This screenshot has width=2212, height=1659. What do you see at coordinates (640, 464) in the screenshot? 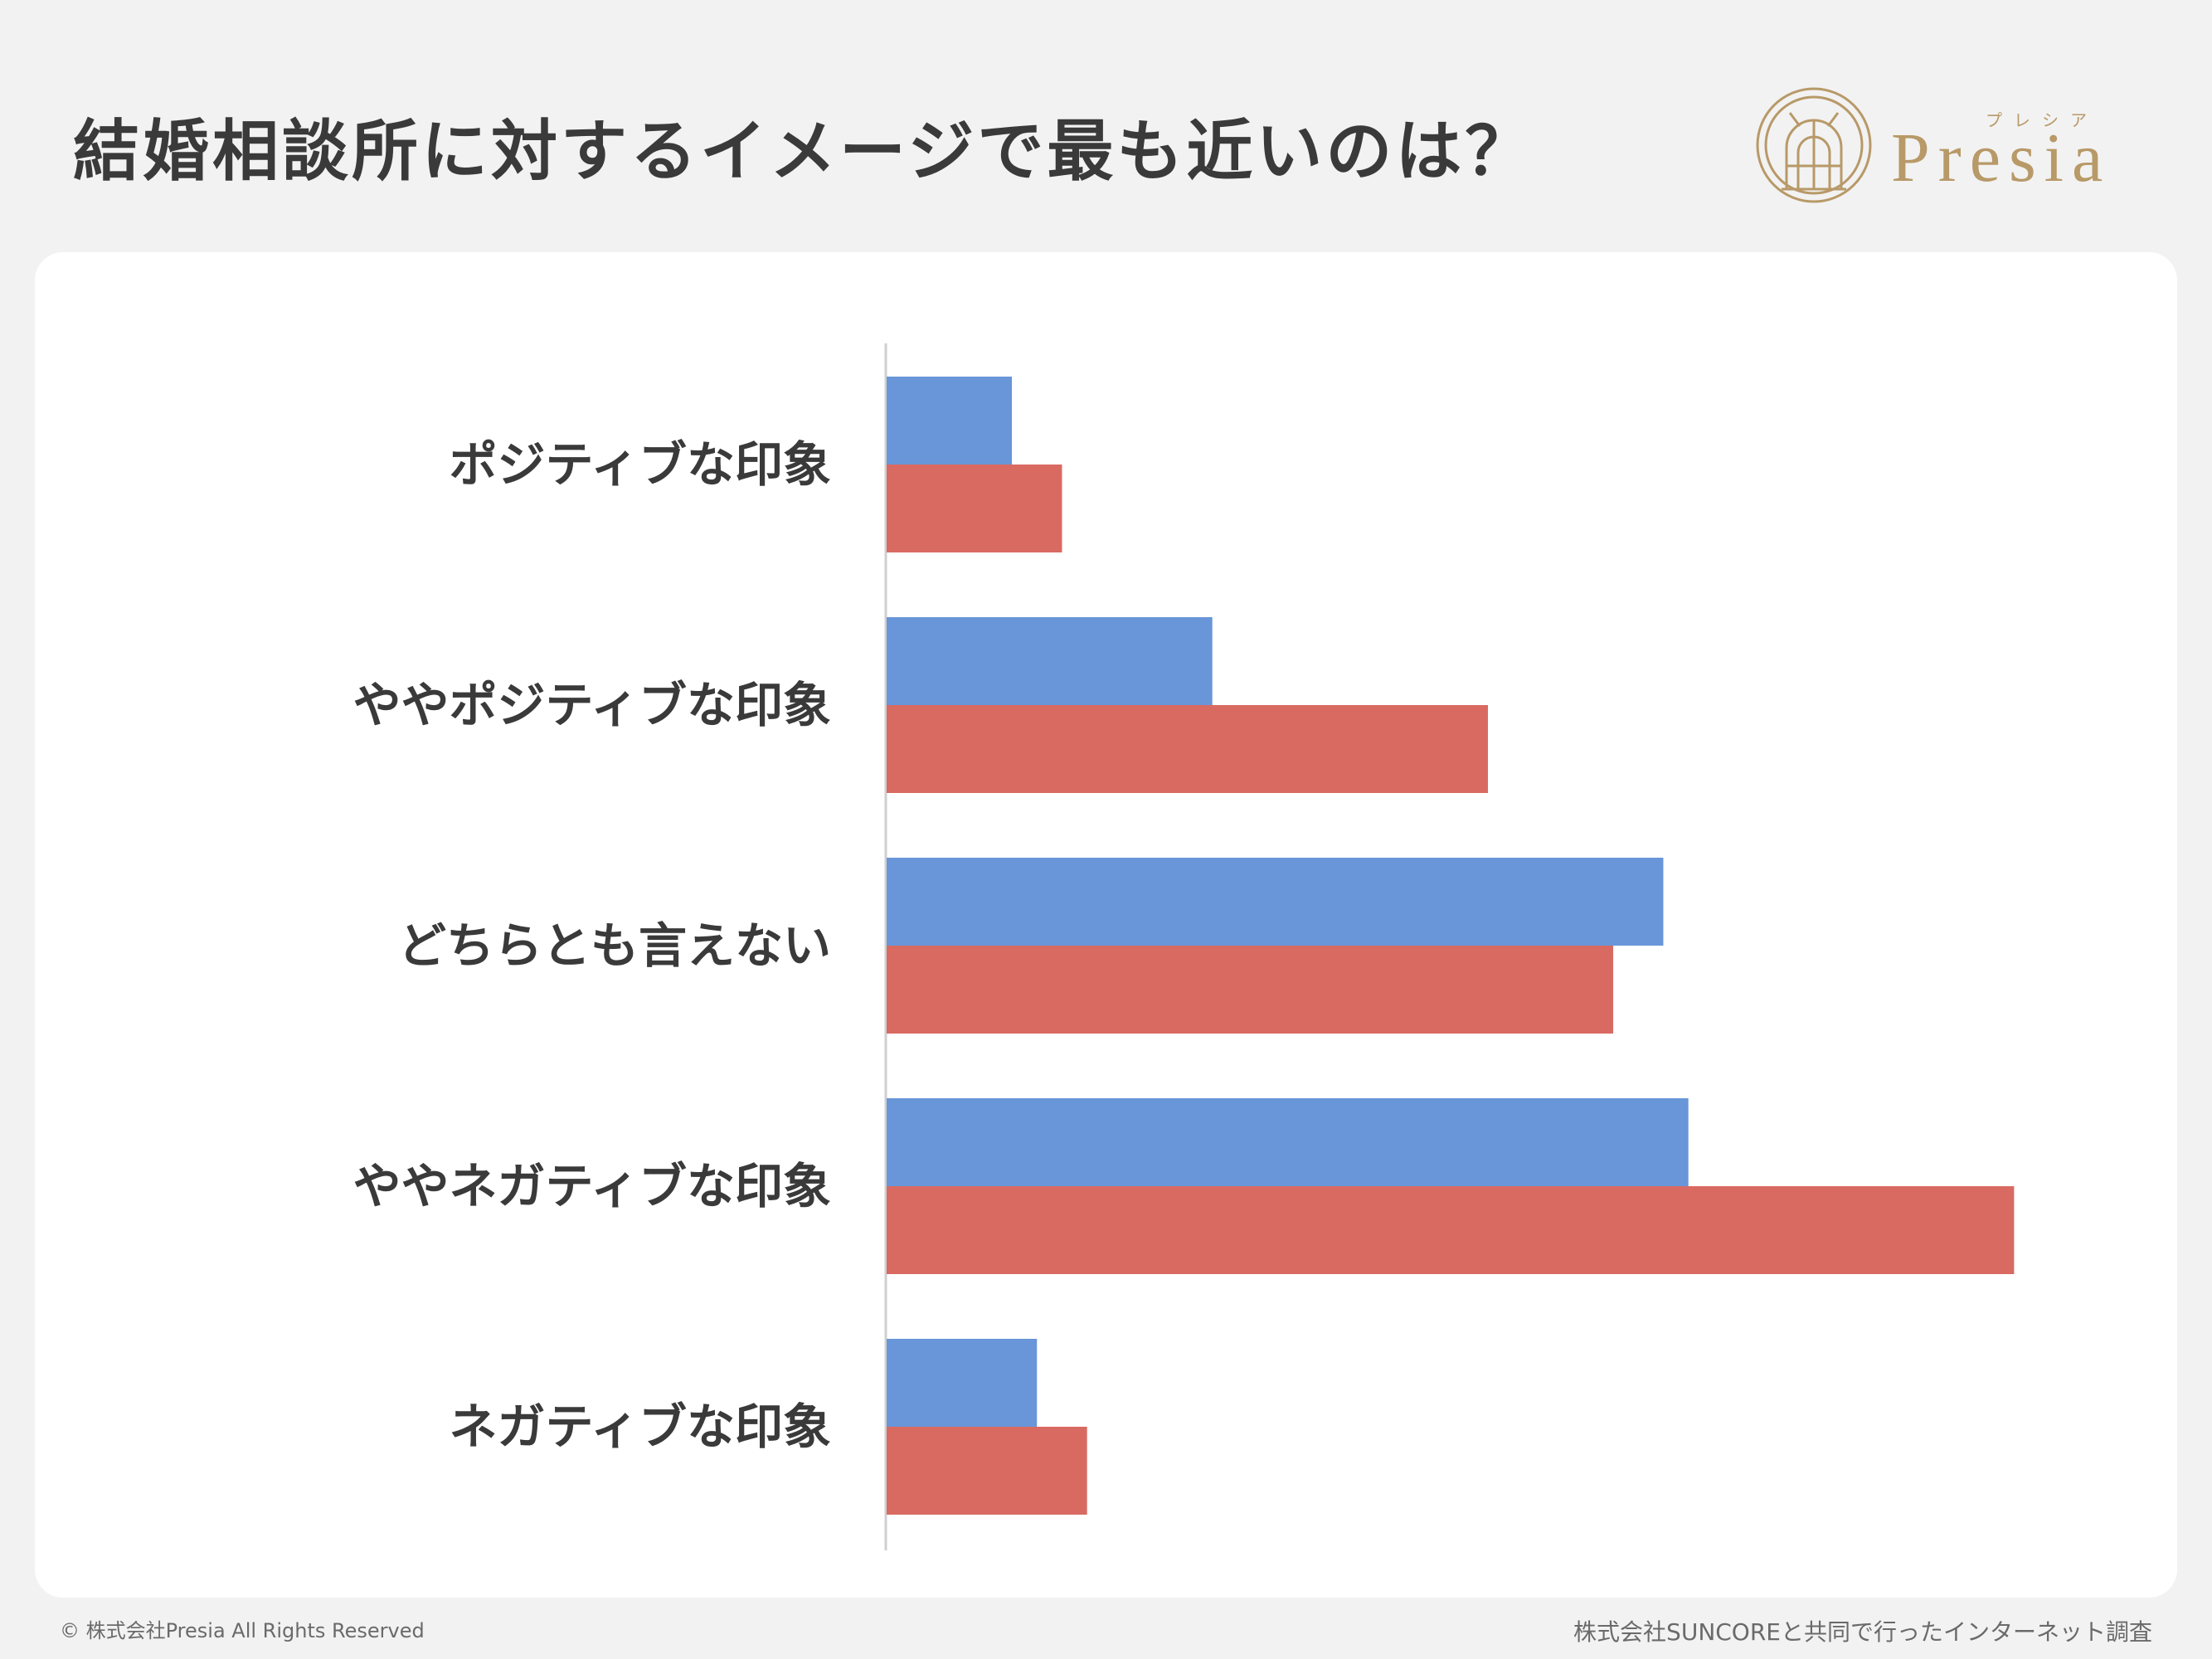
I see `category-label: ポジティブな印象` at bounding box center [640, 464].